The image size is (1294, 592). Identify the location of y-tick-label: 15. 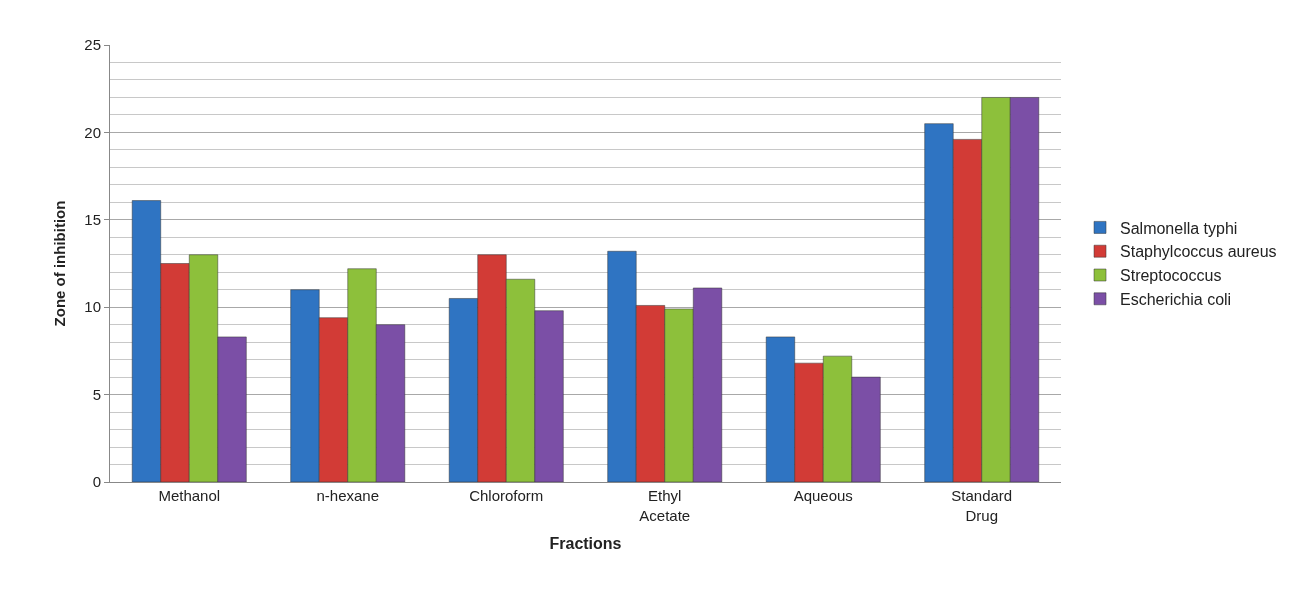
(92, 220).